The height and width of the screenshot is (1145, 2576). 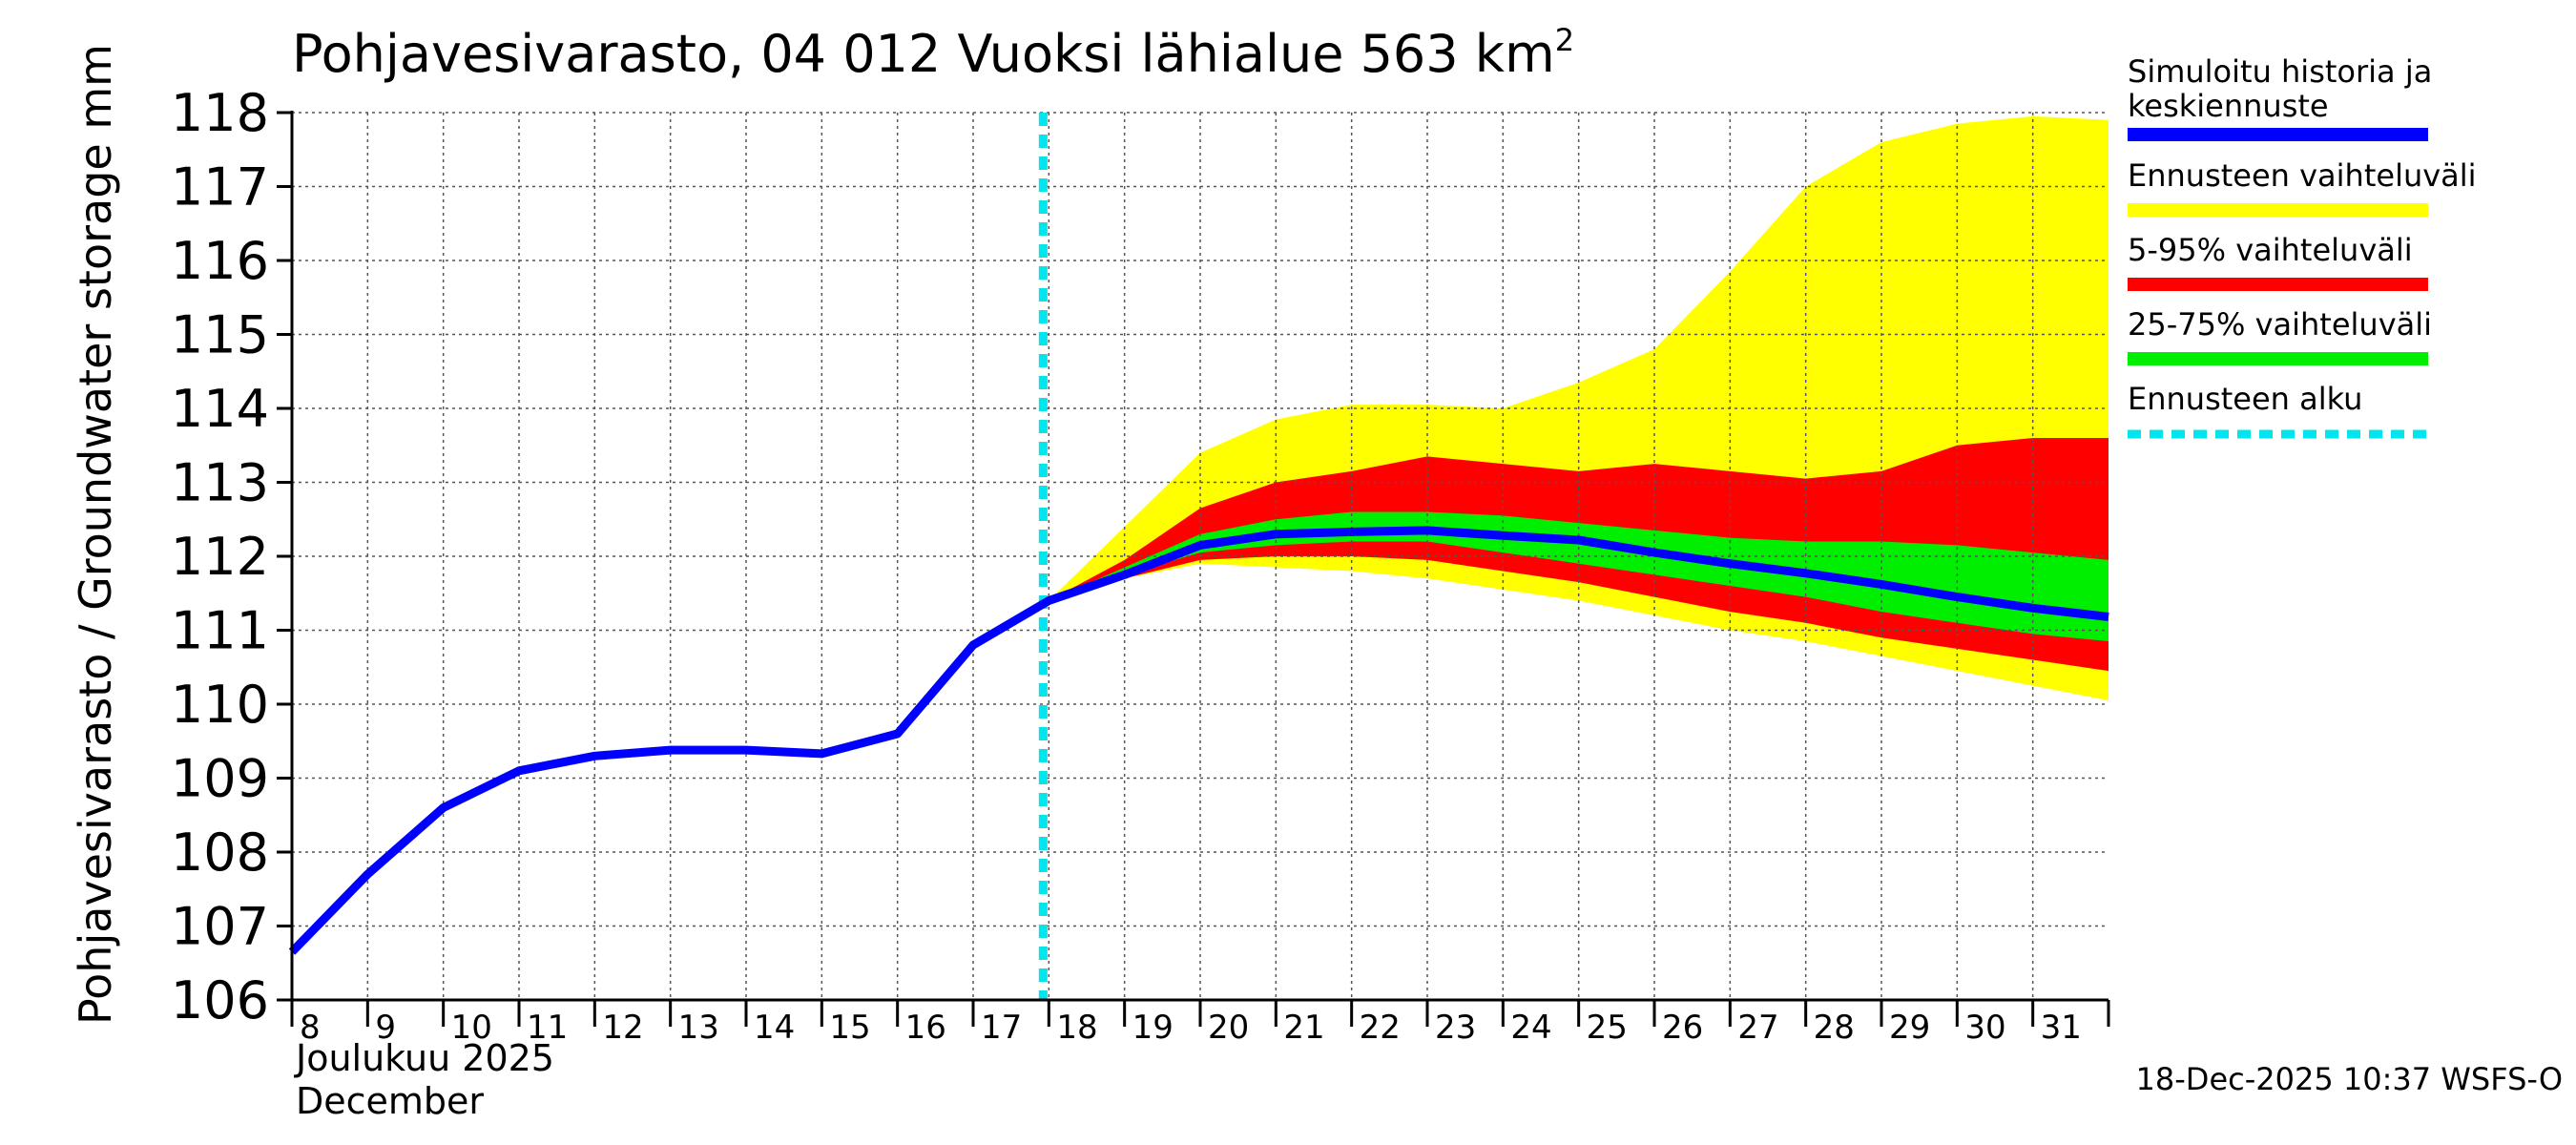 I want to click on x-tick-label: 12, so click(x=622, y=1028).